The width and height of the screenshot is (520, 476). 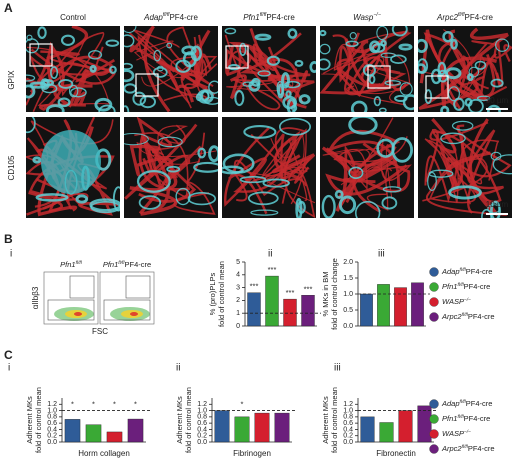 I want to click on label-text: Control, so click(x=73, y=17).